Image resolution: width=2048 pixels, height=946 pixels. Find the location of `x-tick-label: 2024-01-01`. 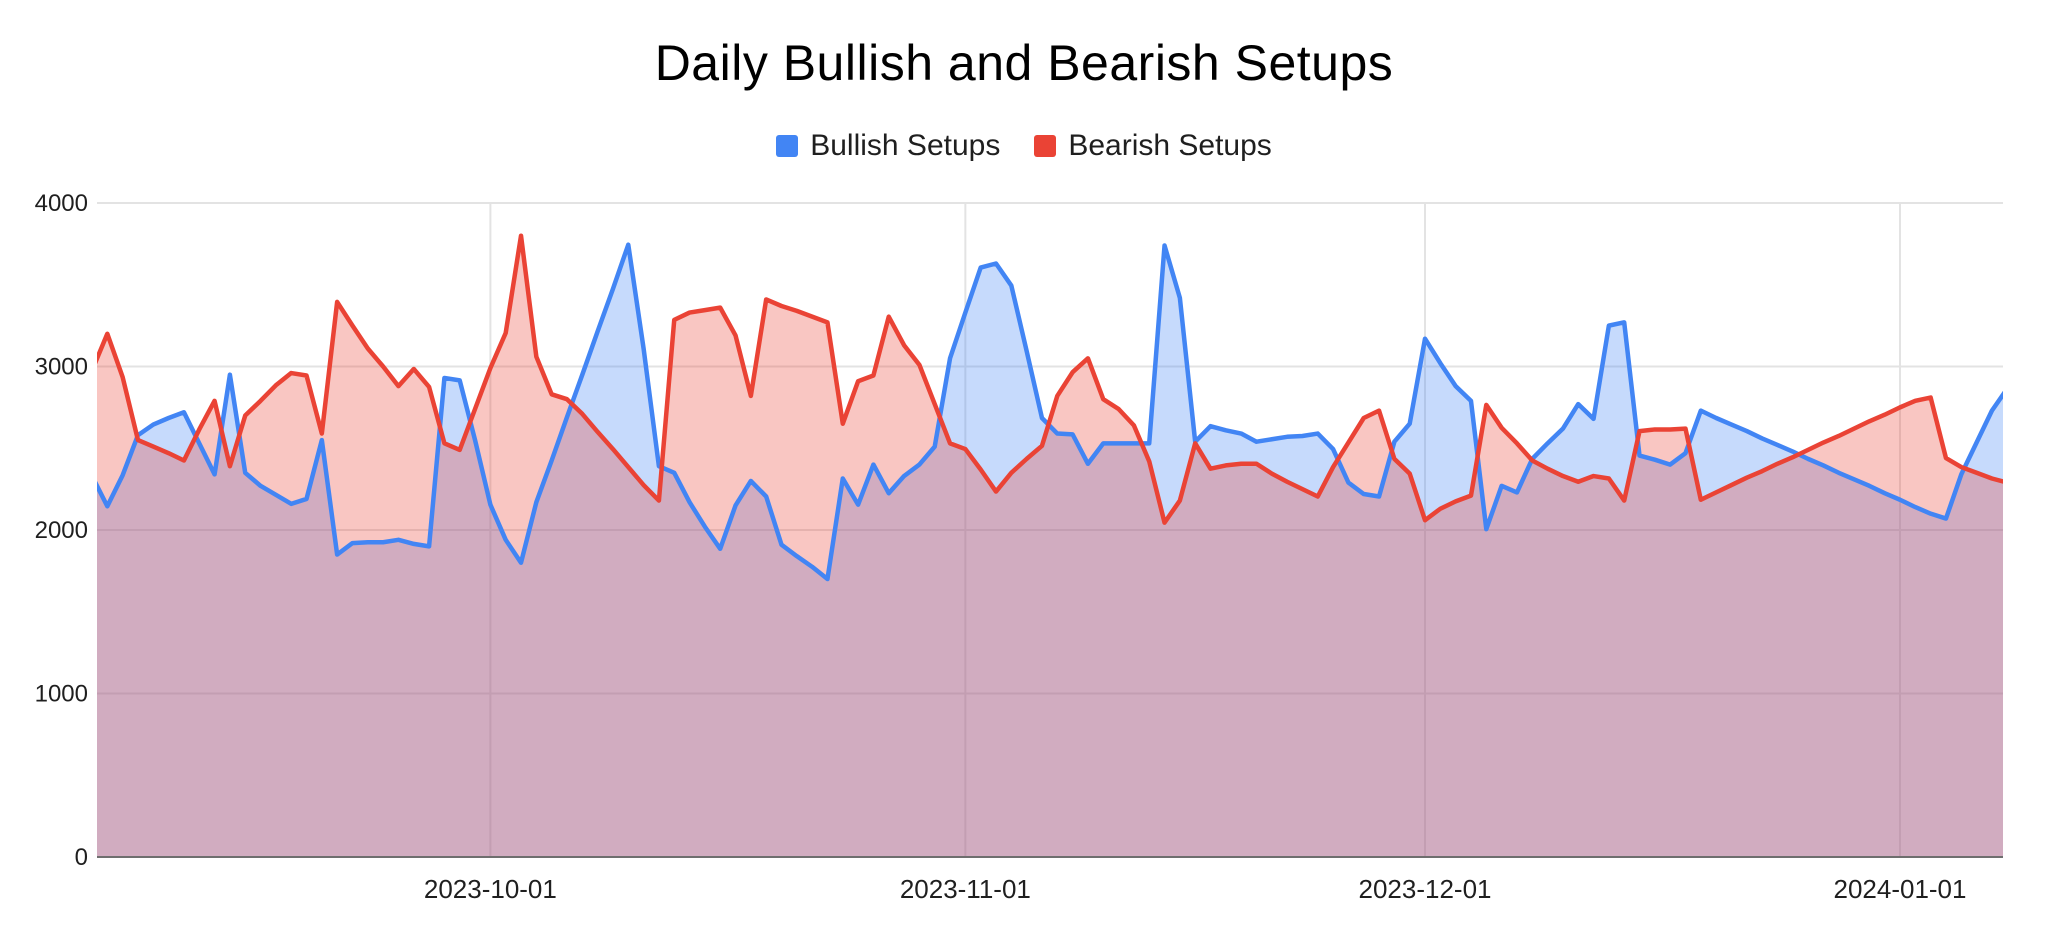

x-tick-label: 2024-01-01 is located at coordinates (1899, 889).